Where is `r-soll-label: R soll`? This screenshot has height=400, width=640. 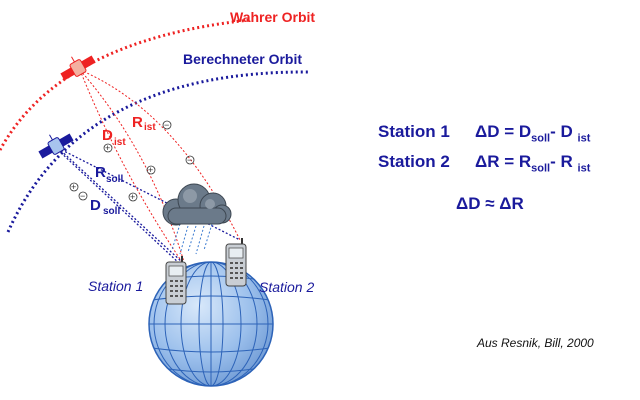
r-soll-label: R soll is located at coordinates (109, 174).